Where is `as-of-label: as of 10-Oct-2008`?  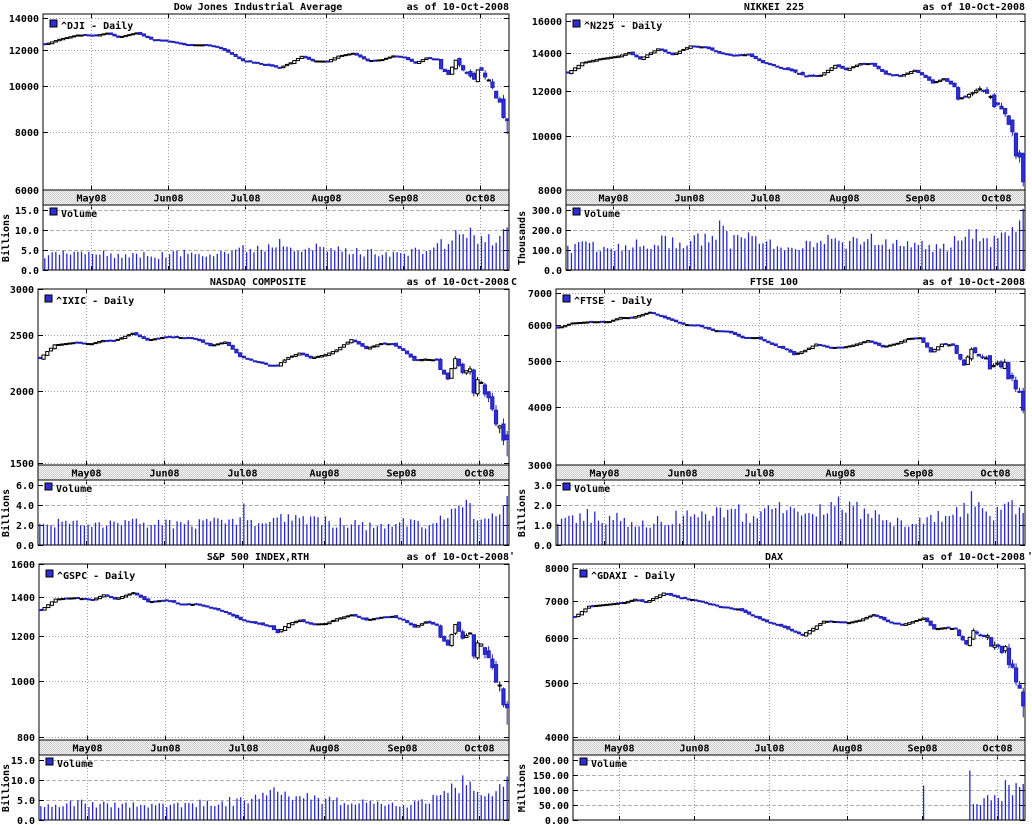 as-of-label: as of 10-Oct-2008 is located at coordinates (458, 7).